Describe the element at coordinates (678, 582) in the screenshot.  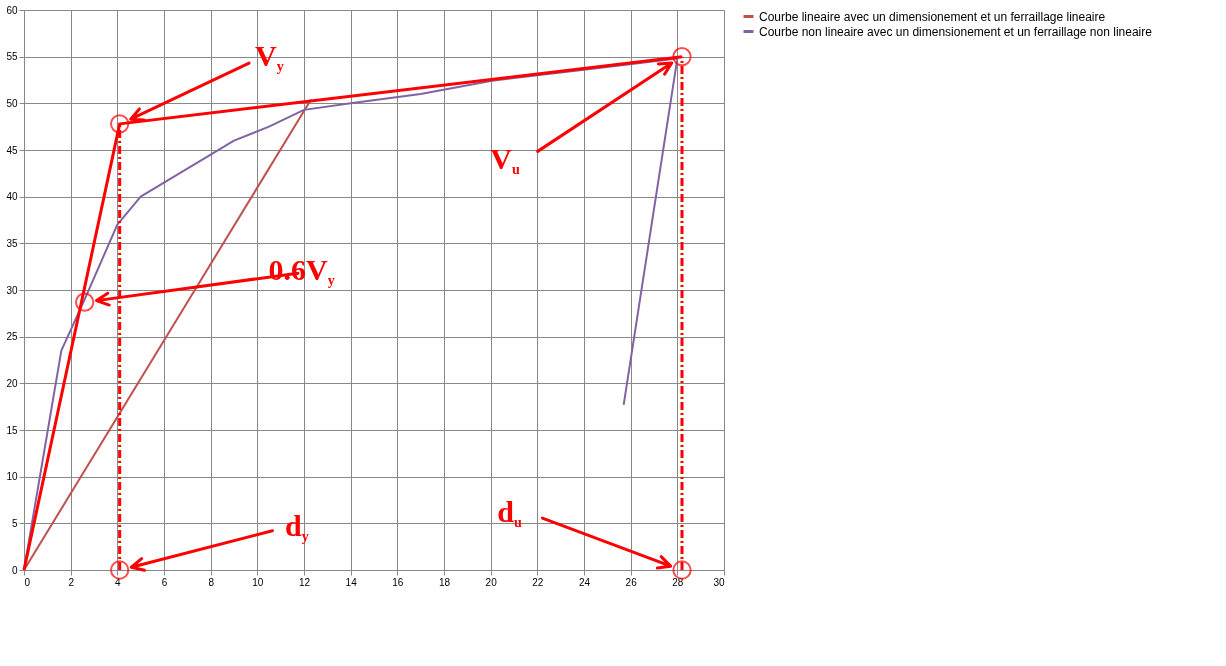
I see `x-tick-label: 28` at that location.